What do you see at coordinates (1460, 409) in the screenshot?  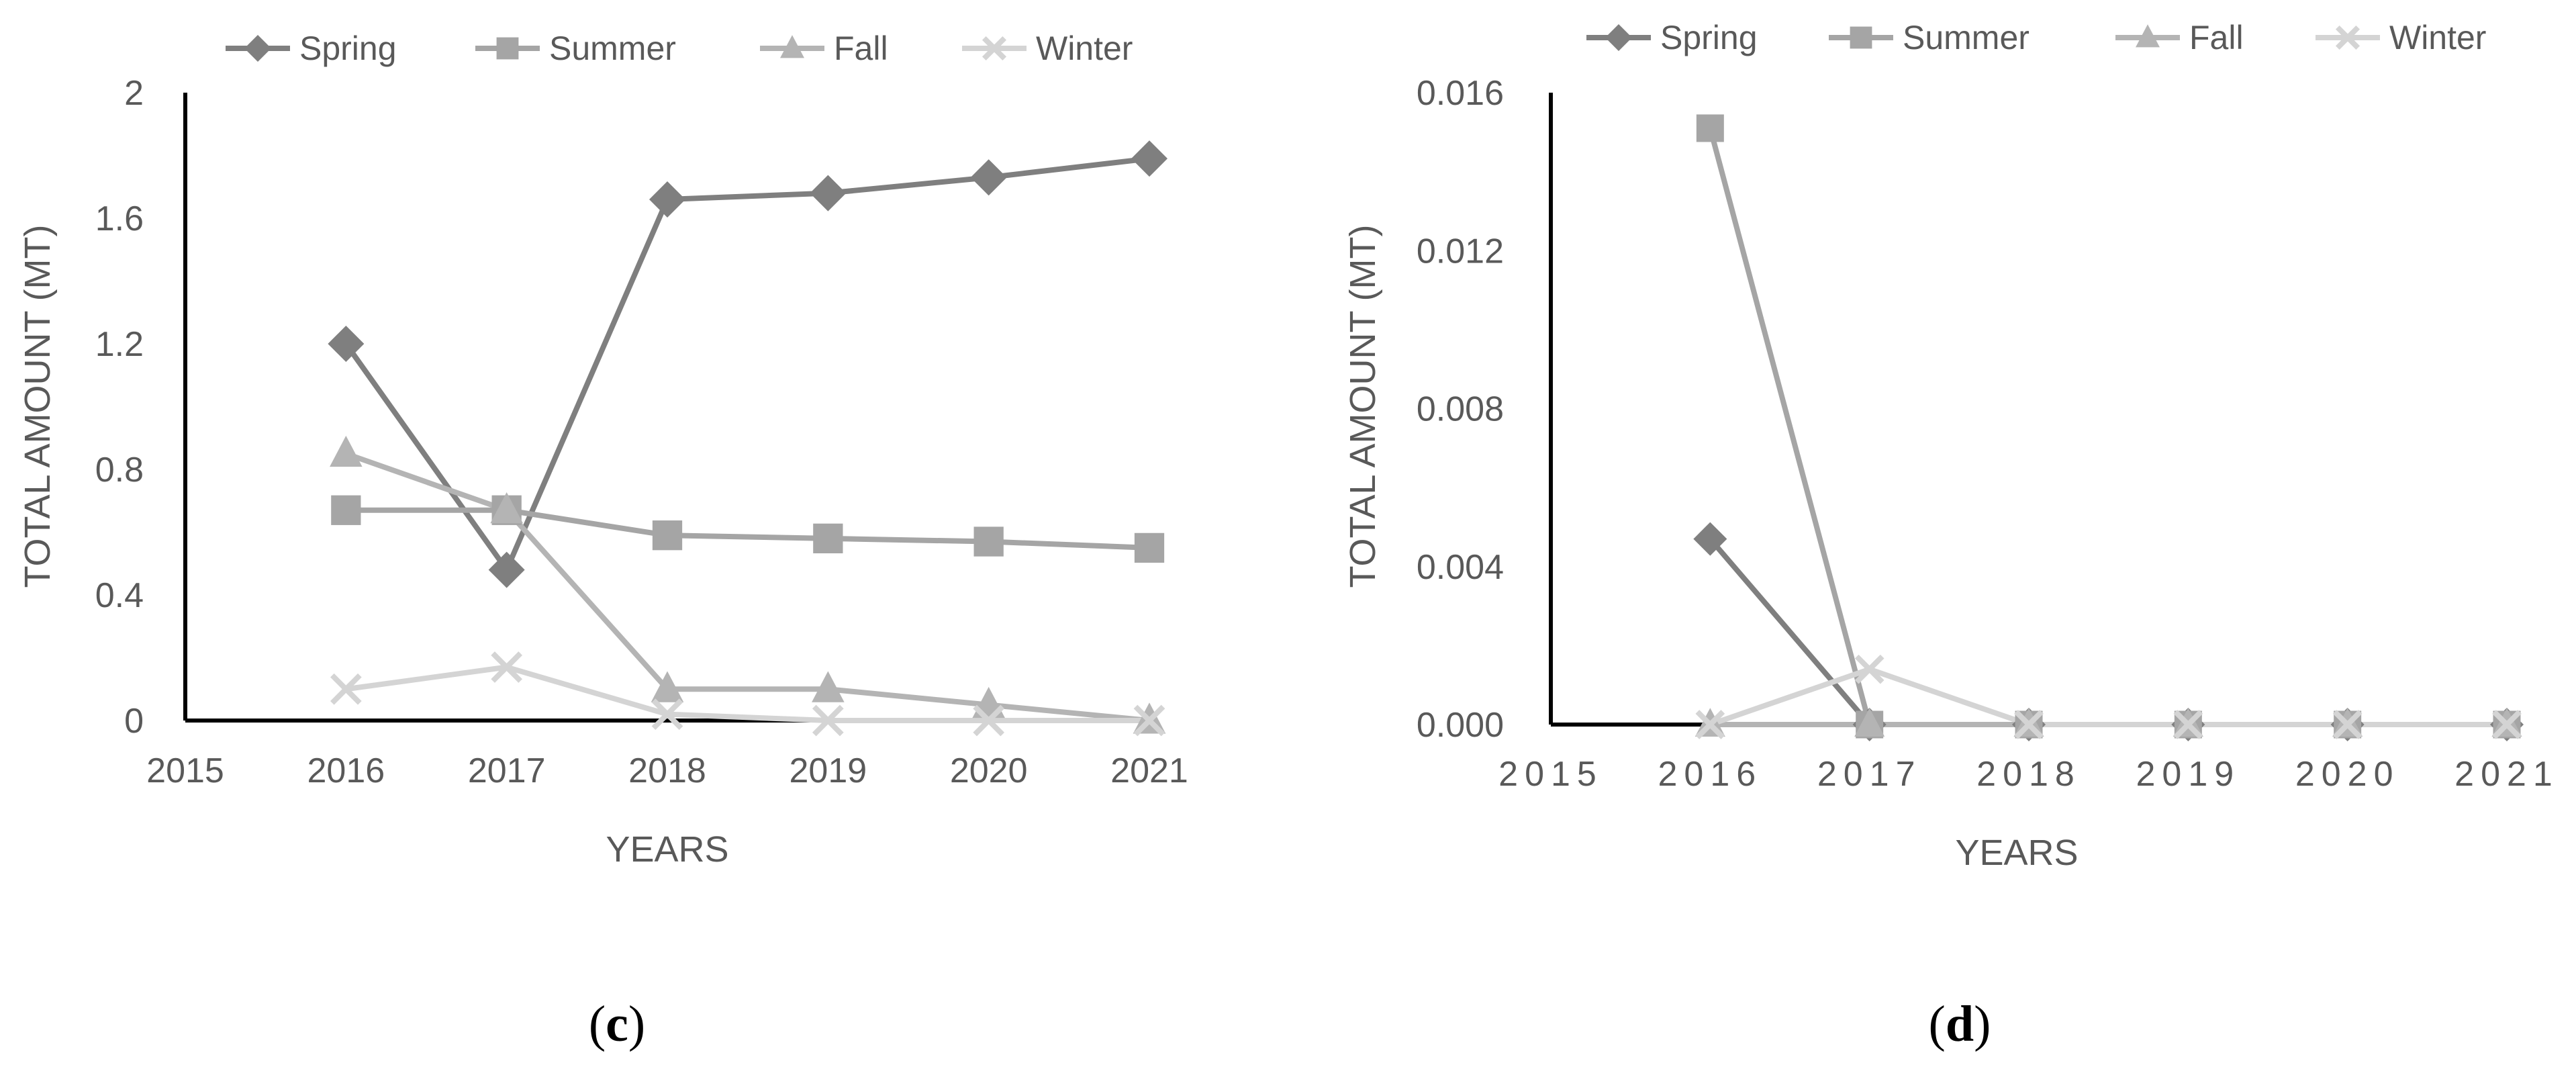 I see `y-tick-label: 0.008` at bounding box center [1460, 409].